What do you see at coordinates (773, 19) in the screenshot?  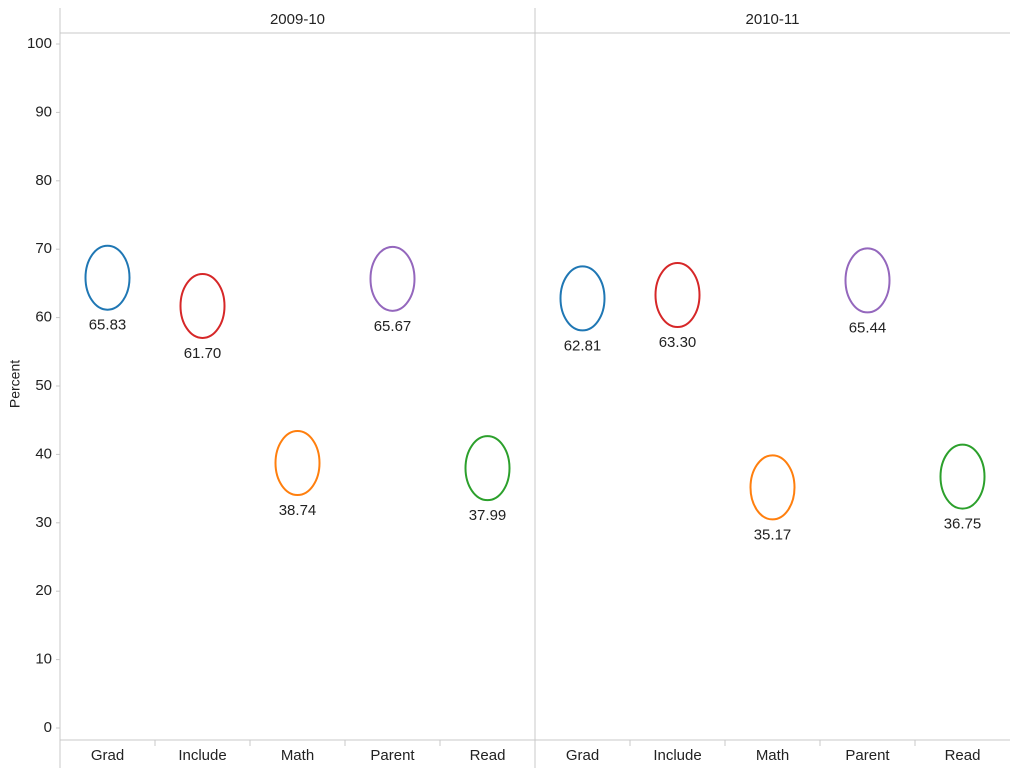 I see `panel-title: 2010-11` at bounding box center [773, 19].